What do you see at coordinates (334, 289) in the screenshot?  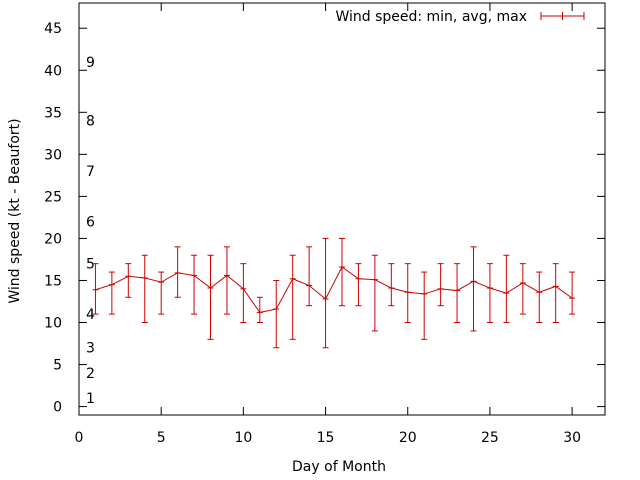 I see `avg-series-line` at bounding box center [334, 289].